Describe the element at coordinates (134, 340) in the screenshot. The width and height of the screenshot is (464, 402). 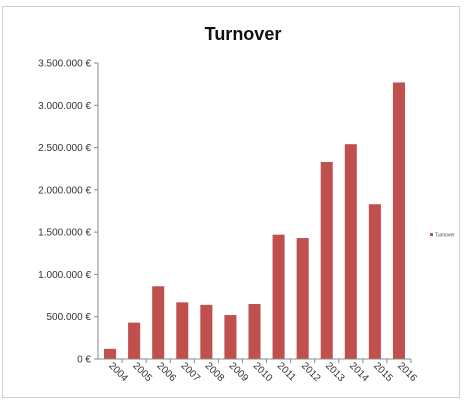
I see `bar-2005` at that location.